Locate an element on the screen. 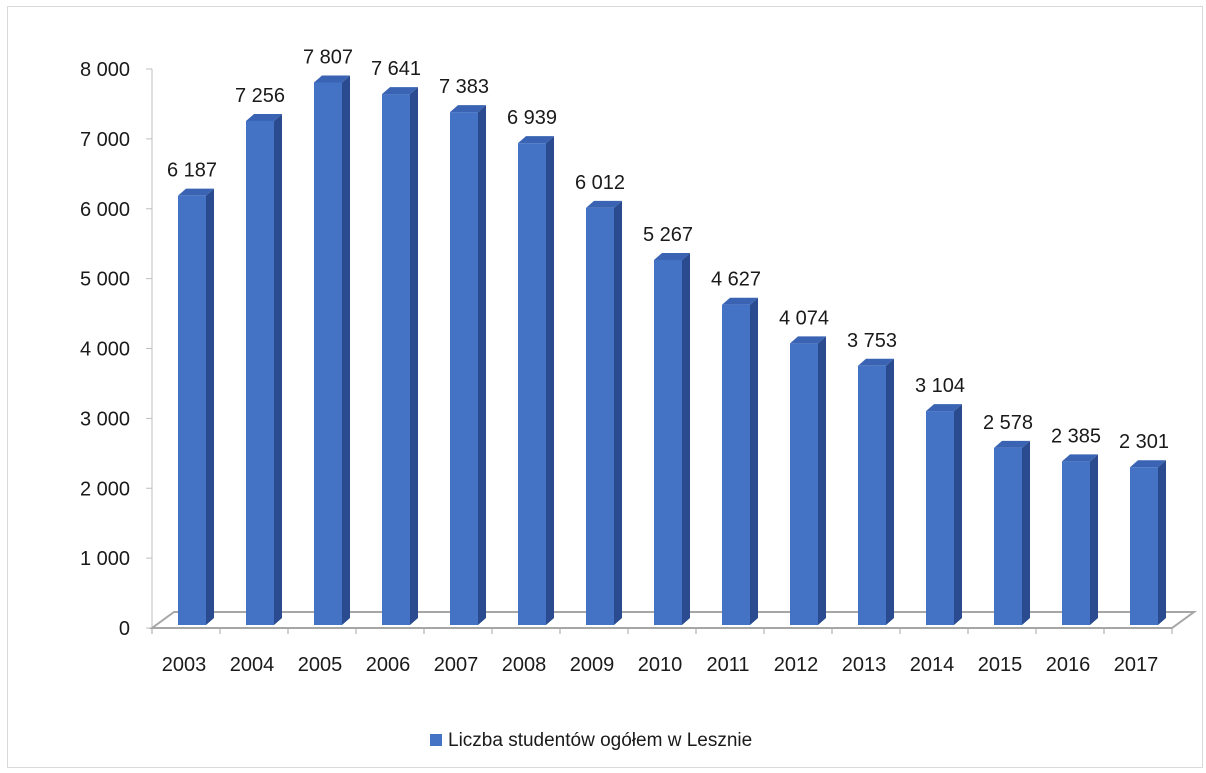 The image size is (1206, 773). bar-2016 is located at coordinates (1080, 539).